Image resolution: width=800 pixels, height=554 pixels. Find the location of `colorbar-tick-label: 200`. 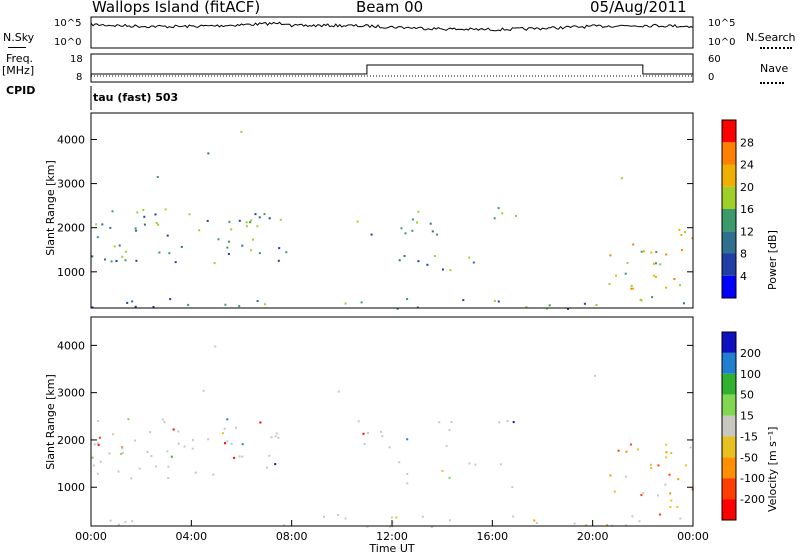

colorbar-tick-label: 200 is located at coordinates (750, 353).